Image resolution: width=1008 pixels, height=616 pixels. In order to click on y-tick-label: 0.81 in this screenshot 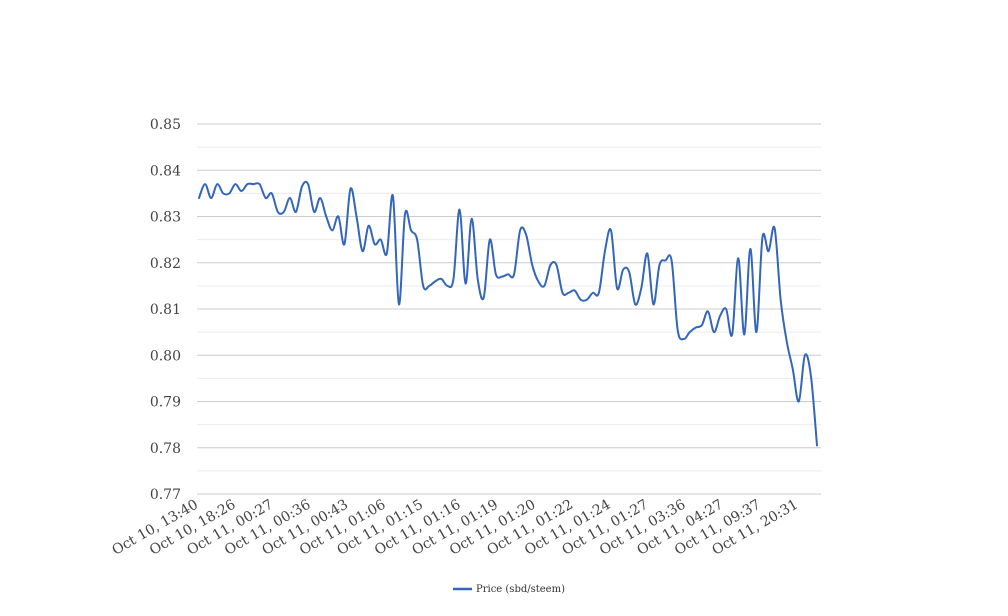, I will do `click(165, 310)`.